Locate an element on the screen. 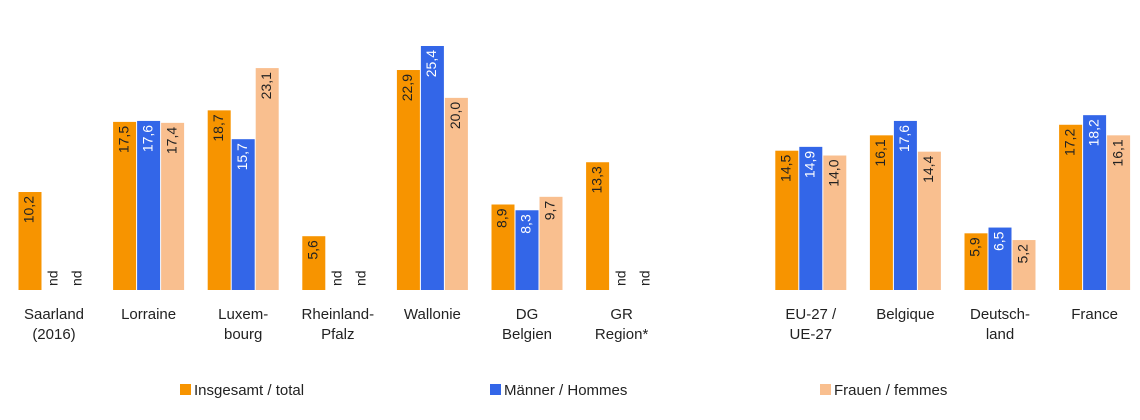 The image size is (1140, 420). value-label: 5,9 is located at coordinates (975, 247).